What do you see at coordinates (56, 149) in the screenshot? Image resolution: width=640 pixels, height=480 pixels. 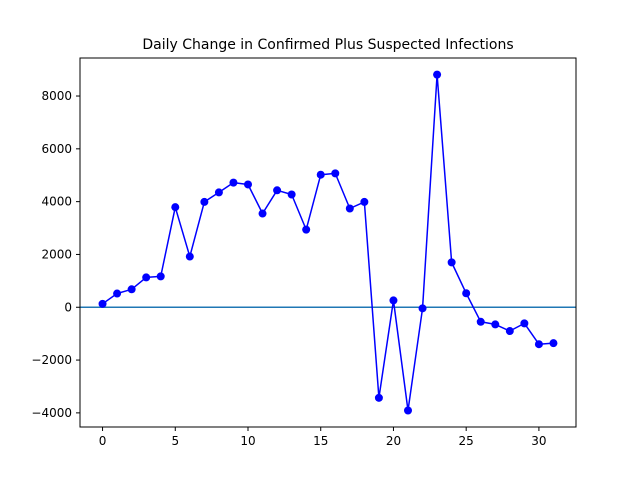 I see `y-tick-label: 6000` at bounding box center [56, 149].